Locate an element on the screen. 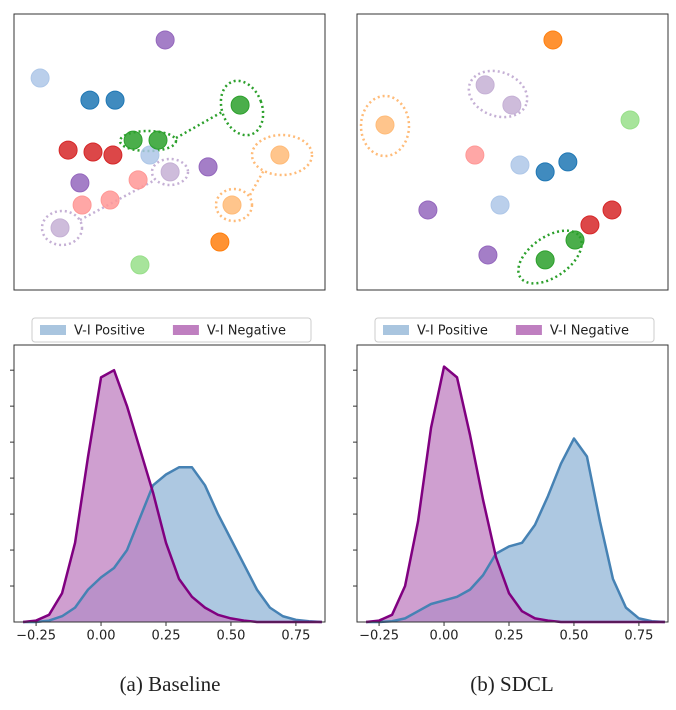 The height and width of the screenshot is (710, 676). caption: (b) SDCL is located at coordinates (511, 684).